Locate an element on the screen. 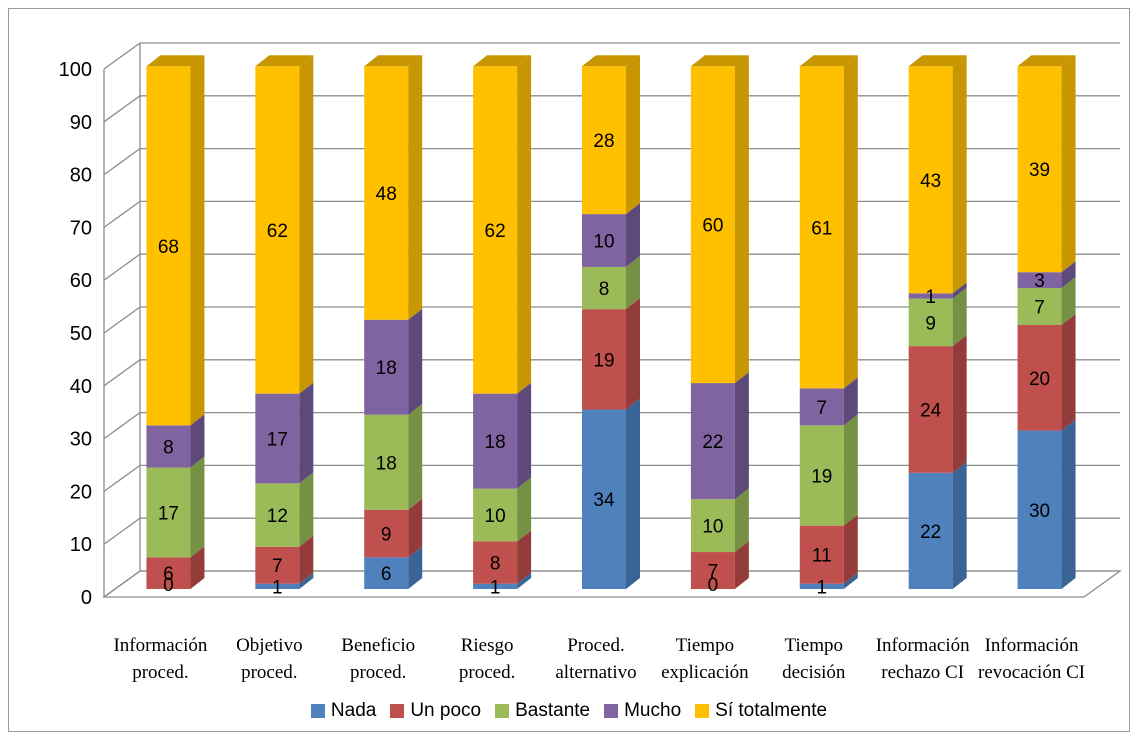  data-label: 61 is located at coordinates (821, 228).